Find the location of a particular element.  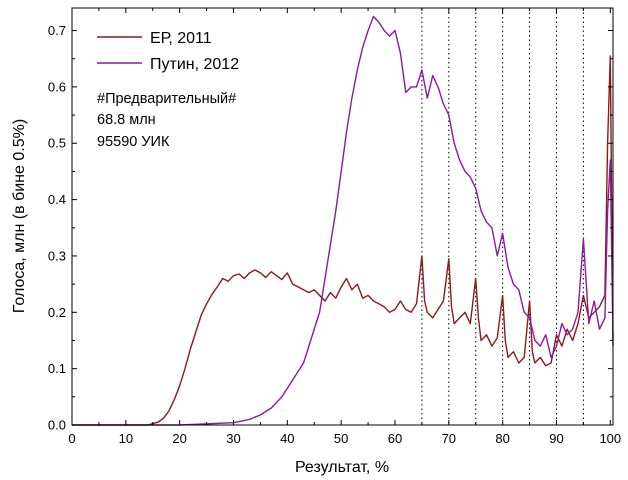

x-tick-label: 40 is located at coordinates (287, 438).